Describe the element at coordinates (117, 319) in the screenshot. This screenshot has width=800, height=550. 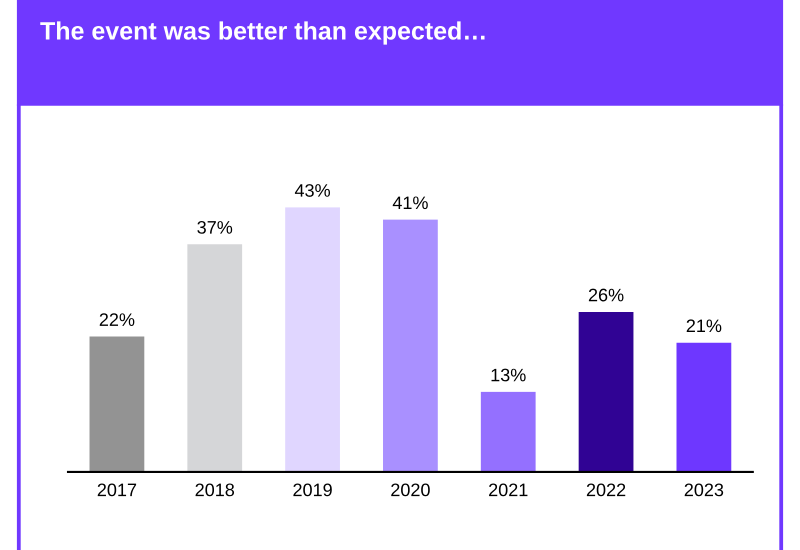
I see `data-label: 22%` at that location.